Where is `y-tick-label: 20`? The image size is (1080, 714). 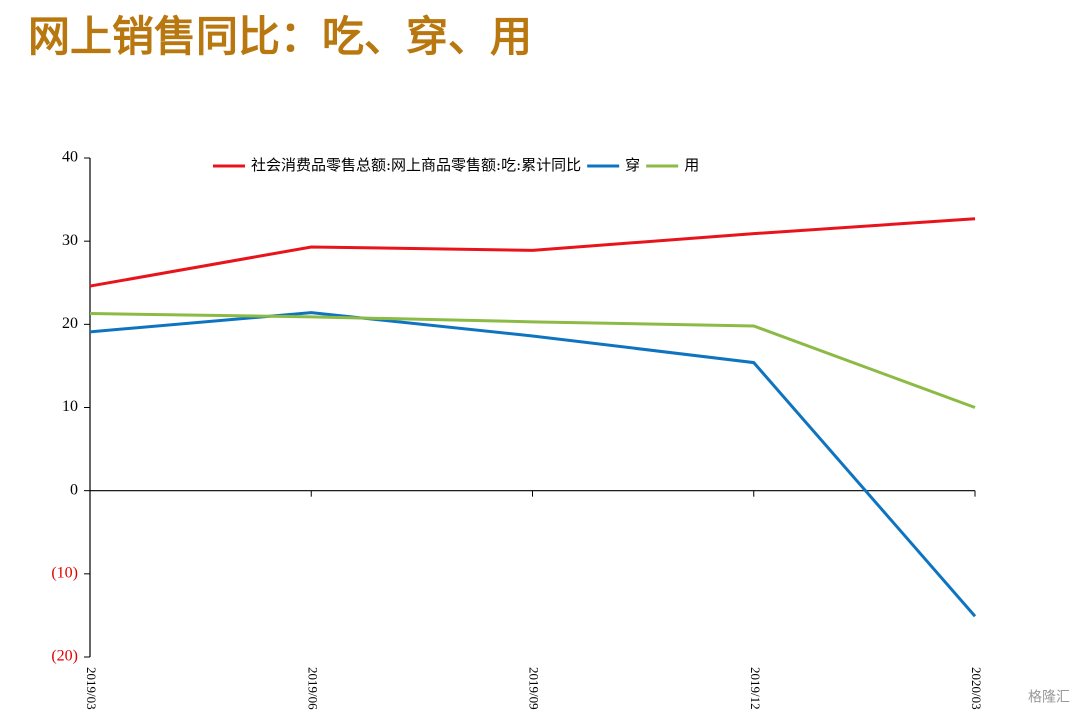 y-tick-label: 20 is located at coordinates (70, 323).